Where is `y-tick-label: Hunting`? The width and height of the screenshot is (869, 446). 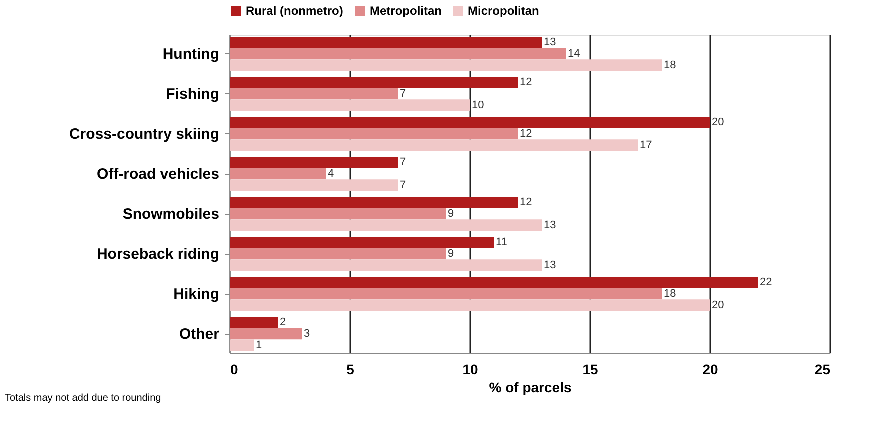 y-tick-label: Hunting is located at coordinates (191, 54).